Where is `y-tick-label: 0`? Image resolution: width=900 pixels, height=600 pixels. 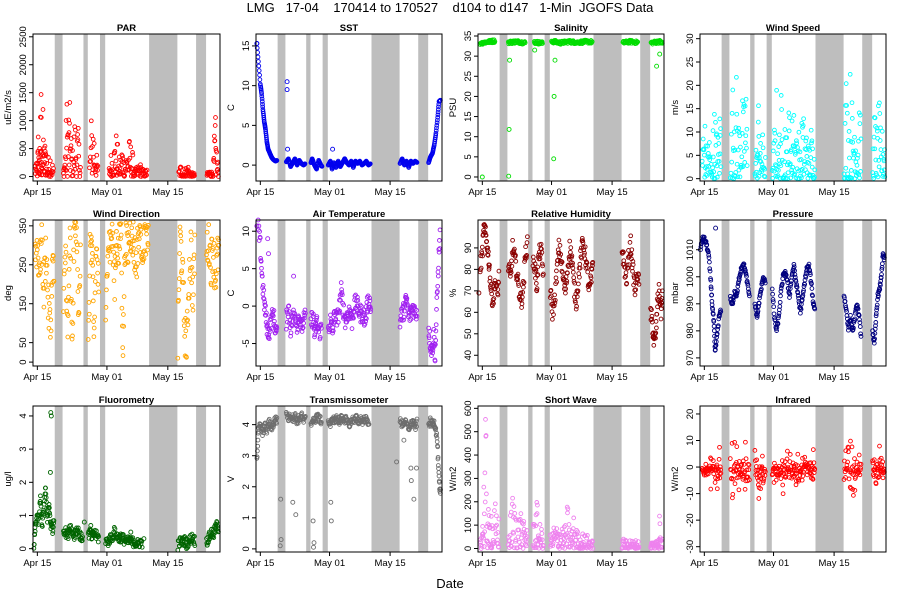 y-tick-label: 0 is located at coordinates (246, 548).